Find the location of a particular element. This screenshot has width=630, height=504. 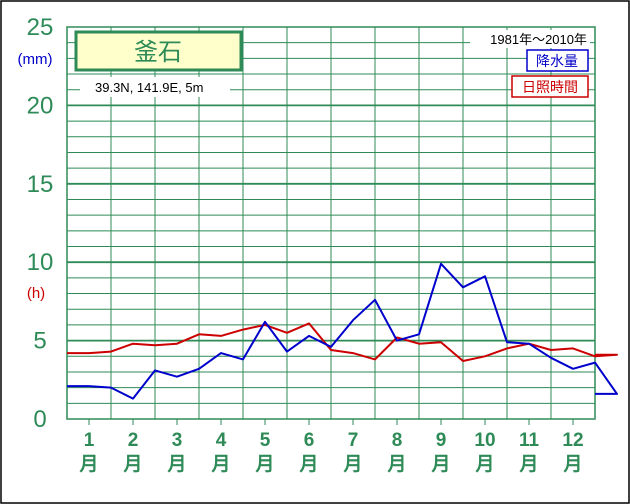

month-number-label: 12 is located at coordinates (572, 440).